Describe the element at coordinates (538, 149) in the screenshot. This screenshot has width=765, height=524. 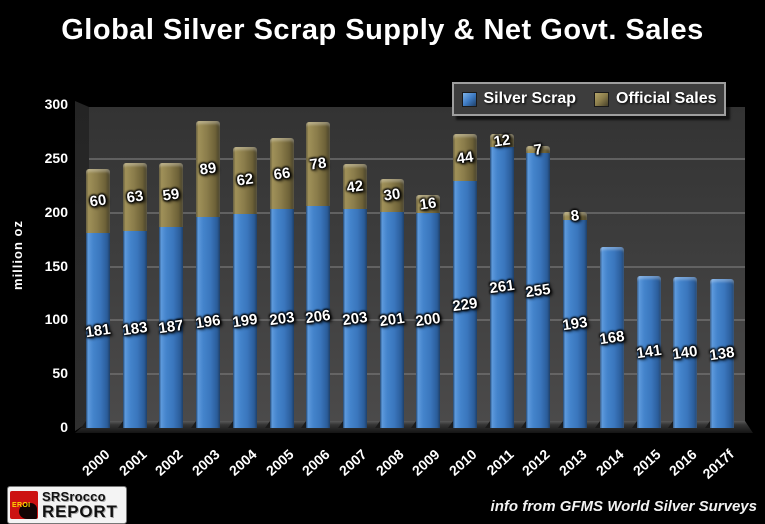
I see `bar-official-sales-2012` at that location.